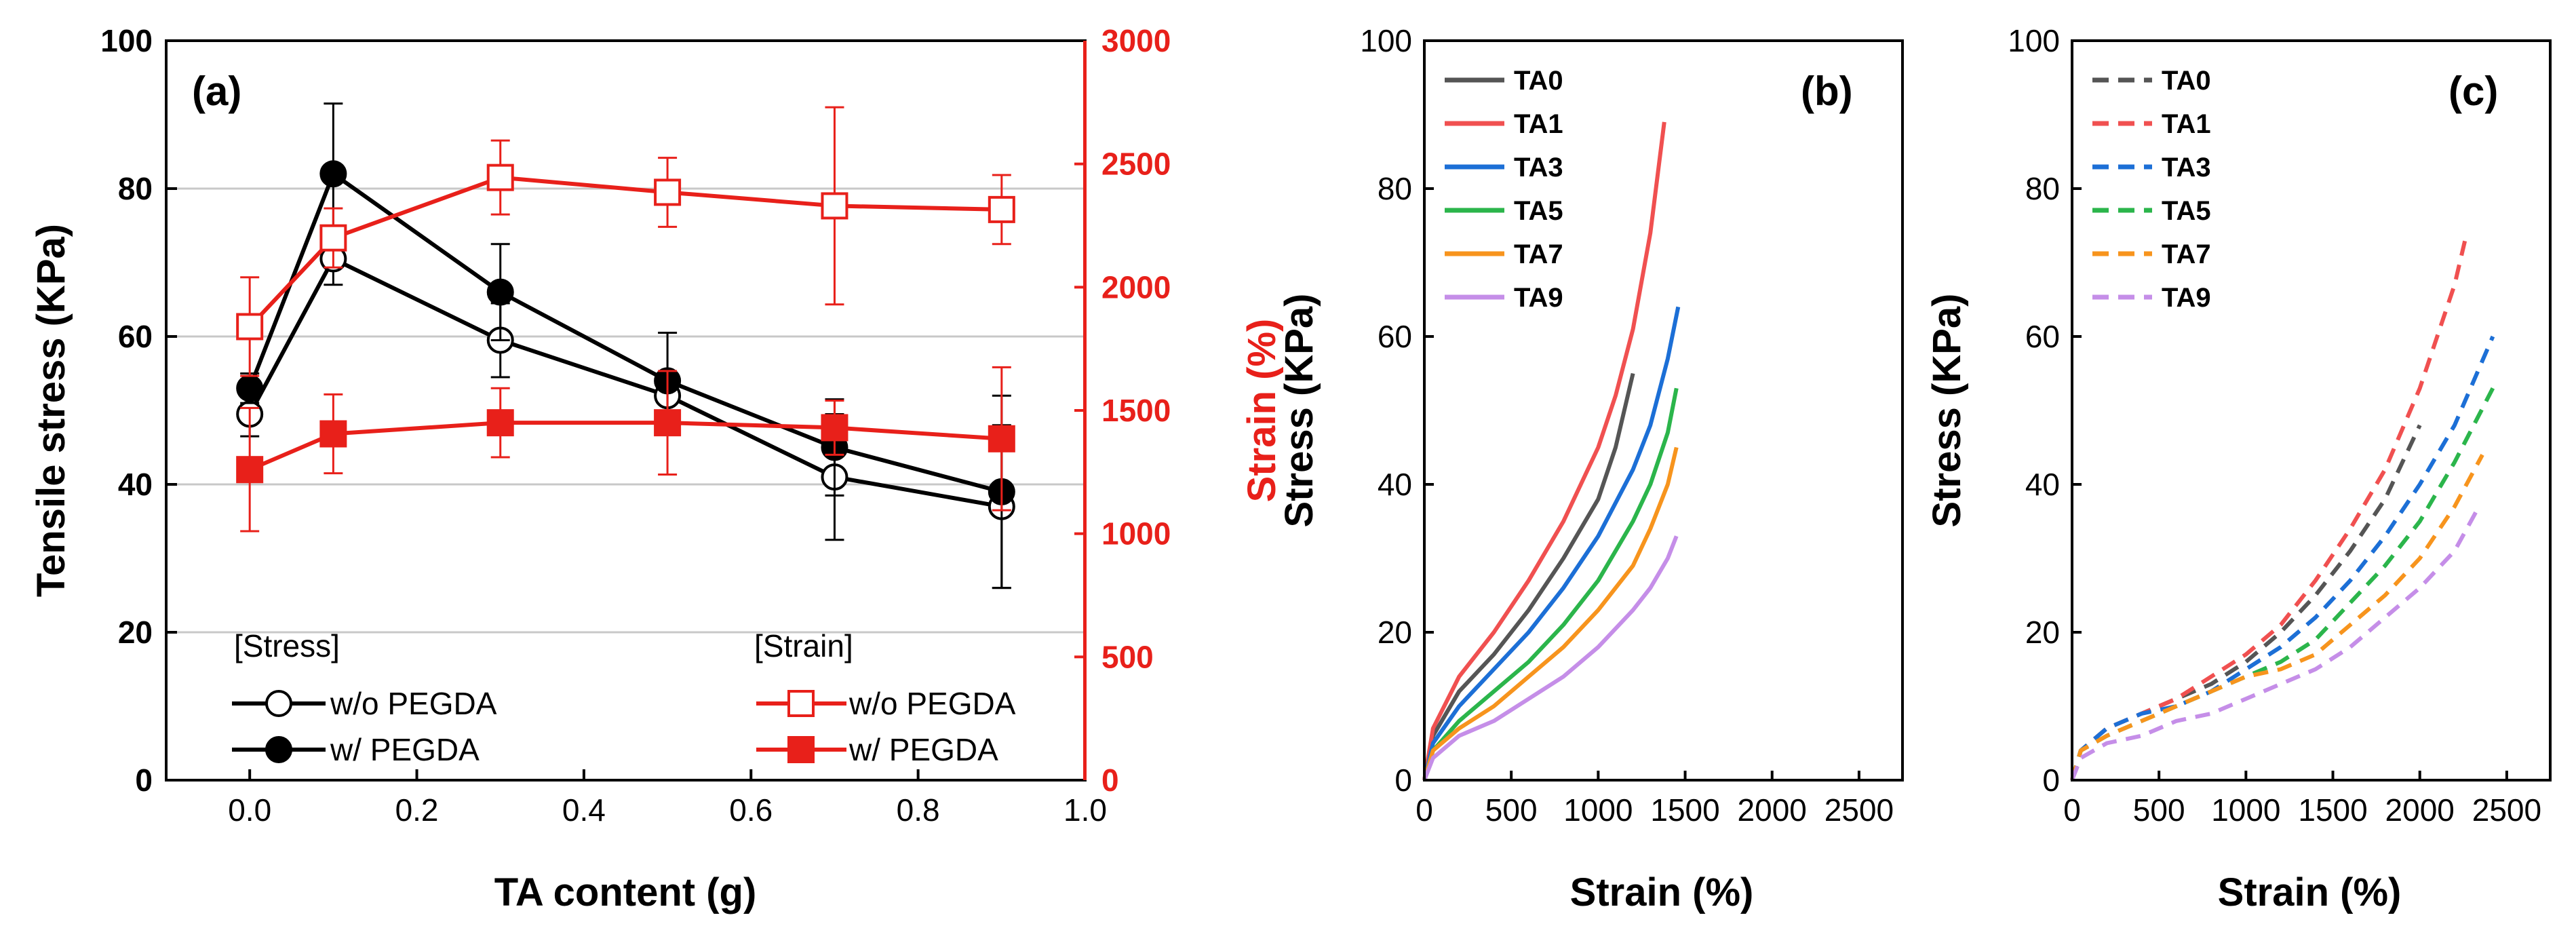 The image size is (2576, 945). What do you see at coordinates (1085, 810) in the screenshot?
I see `x-tick-label: 1.0` at bounding box center [1085, 810].